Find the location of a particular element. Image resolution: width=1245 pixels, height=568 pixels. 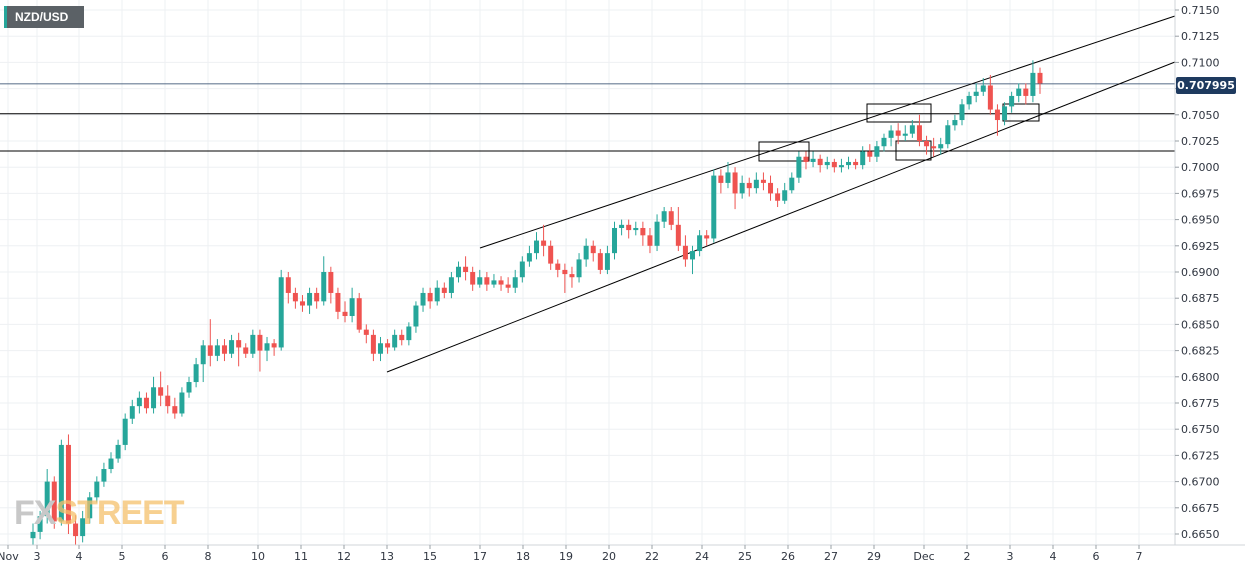

x-tick-label: 25 is located at coordinates (745, 556).